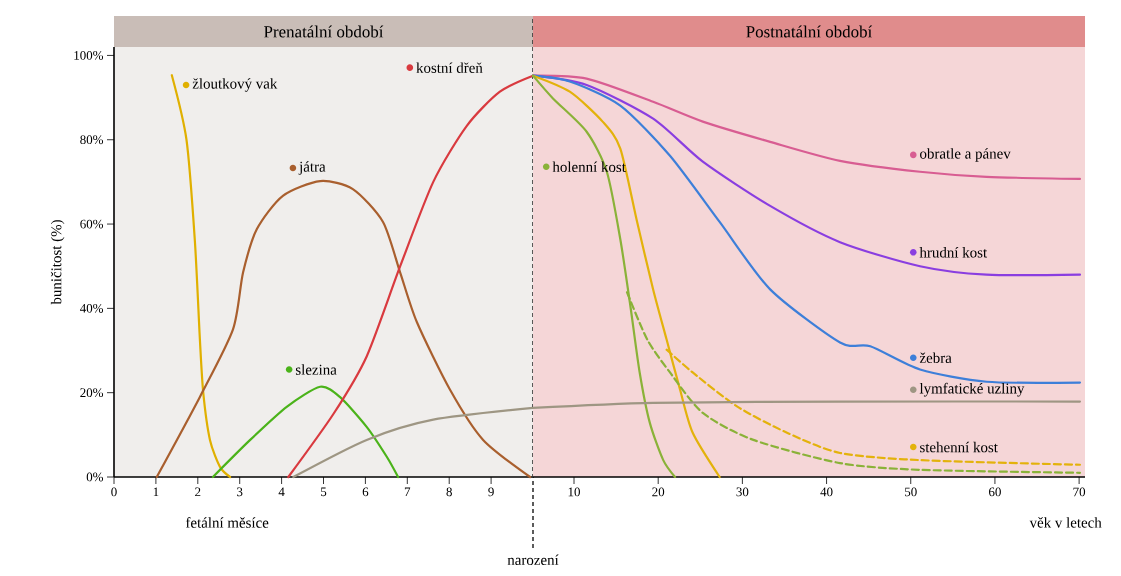 The height and width of the screenshot is (576, 1121). What do you see at coordinates (227, 522) in the screenshot?
I see `x-axis-title: fetální měsíce` at bounding box center [227, 522].